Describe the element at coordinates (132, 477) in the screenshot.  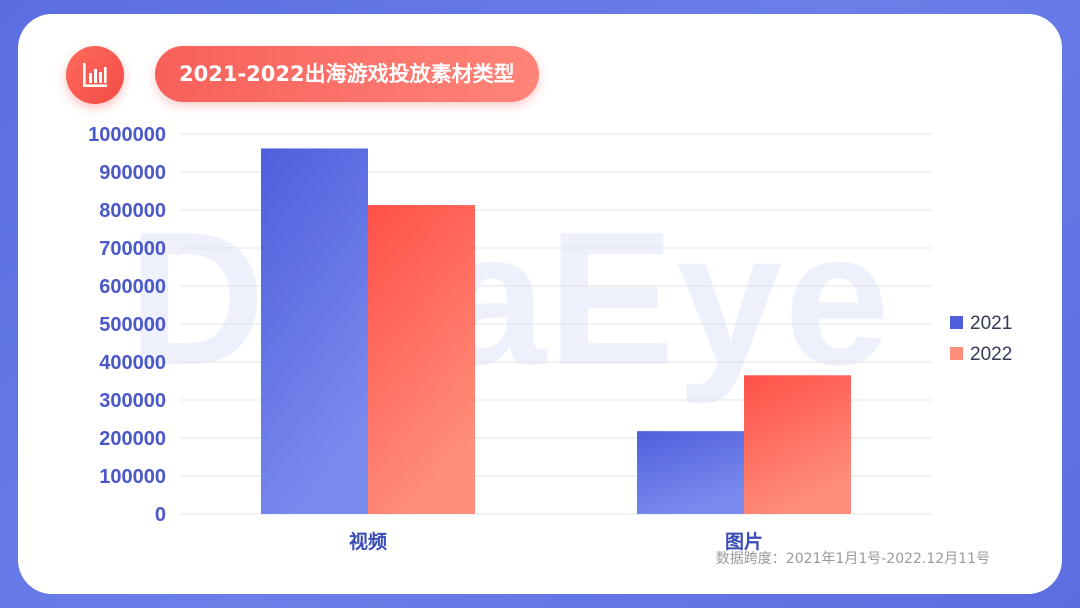
I see `y-tick-label: 100000` at that location.